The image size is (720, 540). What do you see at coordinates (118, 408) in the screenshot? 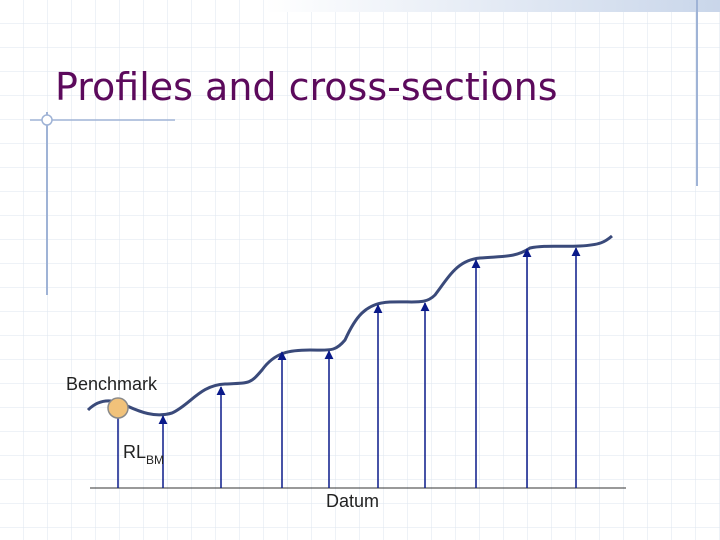
I see `benchmark-marker` at bounding box center [118, 408].